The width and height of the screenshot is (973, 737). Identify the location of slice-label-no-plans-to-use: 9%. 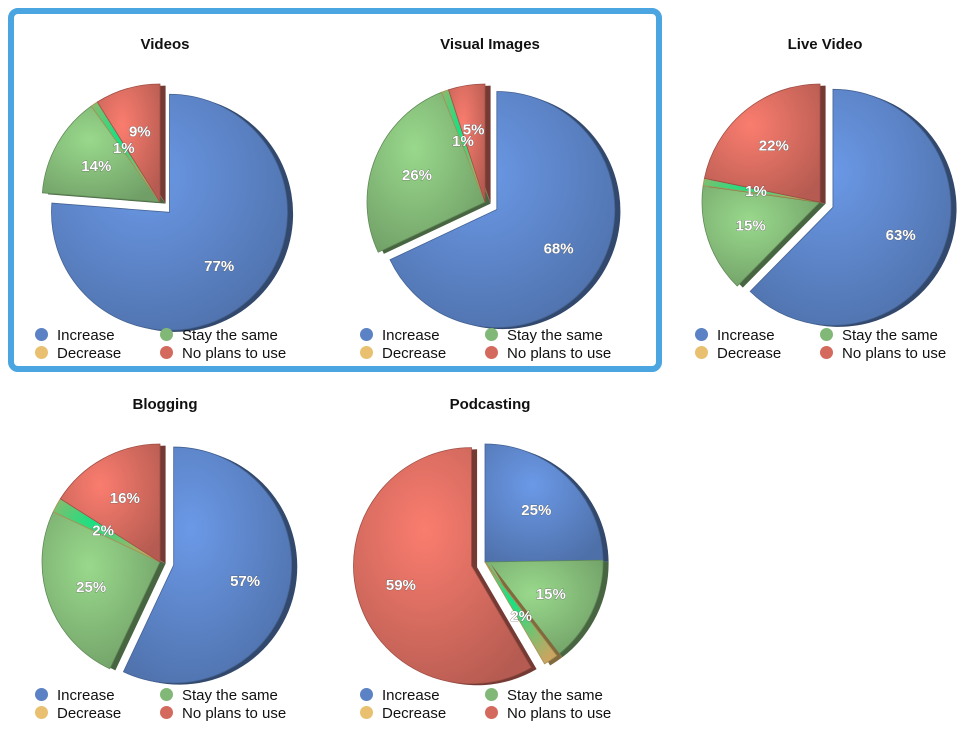
(140, 132).